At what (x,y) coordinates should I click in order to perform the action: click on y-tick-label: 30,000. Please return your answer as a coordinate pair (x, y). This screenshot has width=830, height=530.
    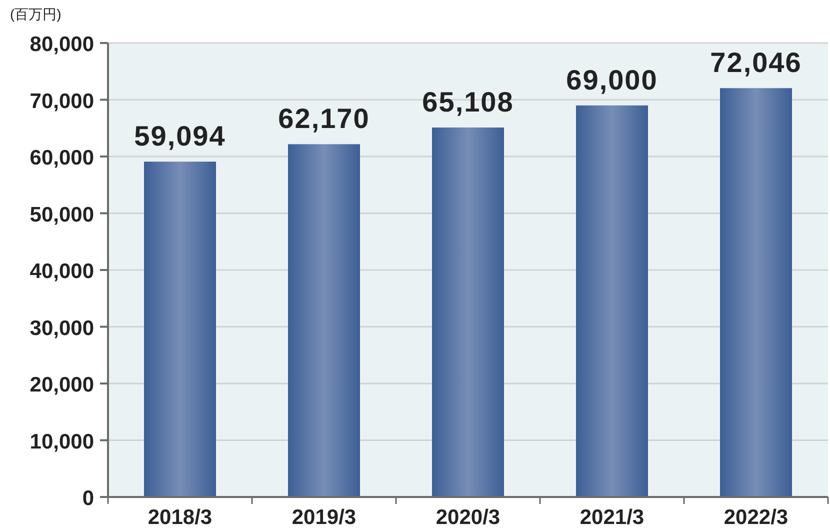
    Looking at the image, I should click on (62, 328).